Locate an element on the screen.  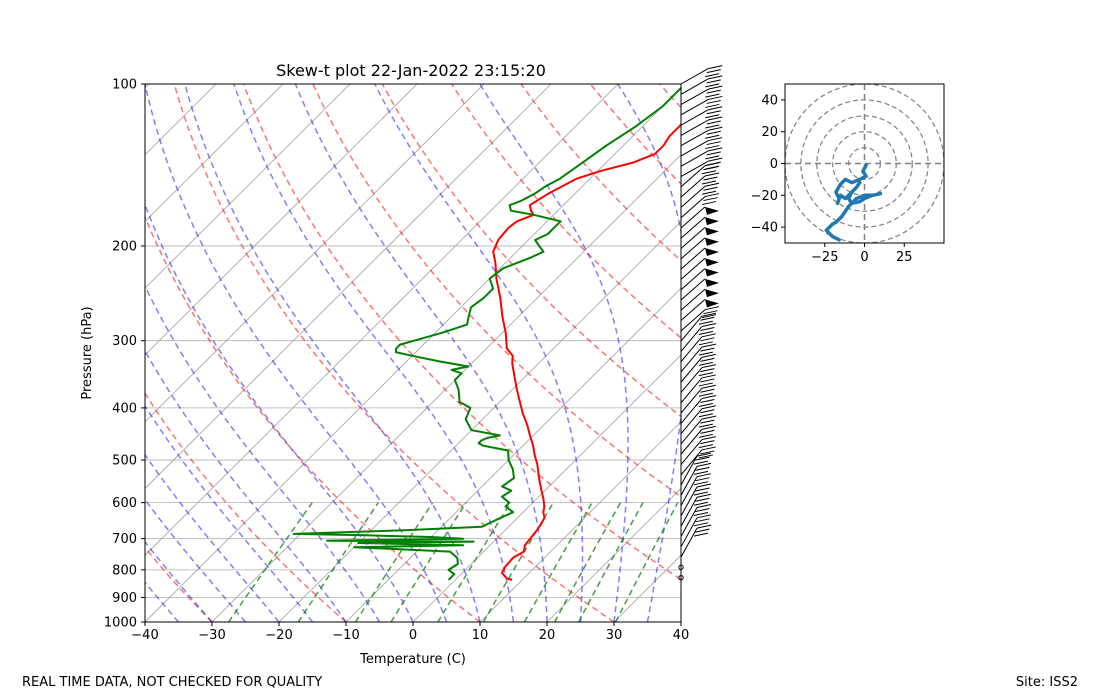
y-tick-label: 100 is located at coordinates (124, 85).